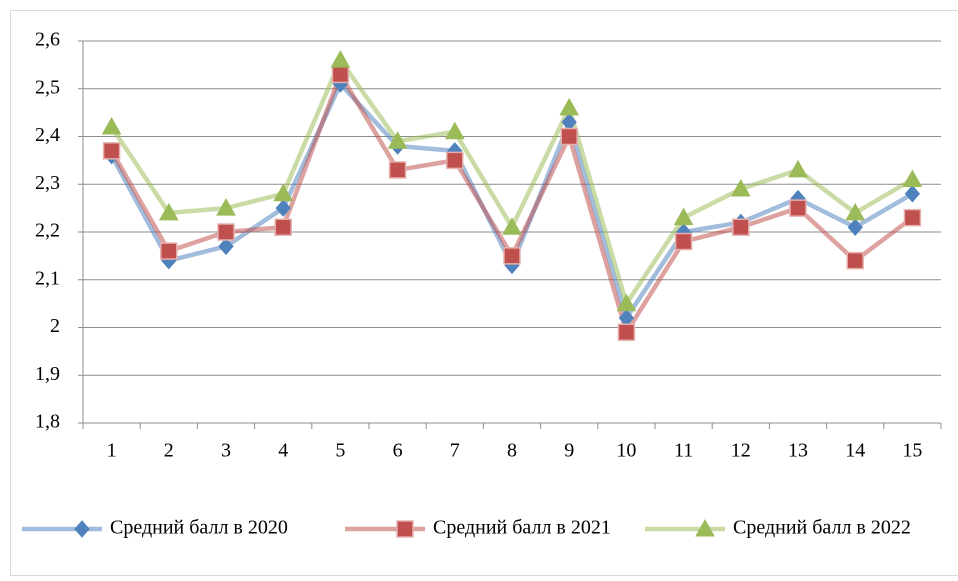 The image size is (958, 581). I want to click on x-tick-label: 6, so click(398, 451).